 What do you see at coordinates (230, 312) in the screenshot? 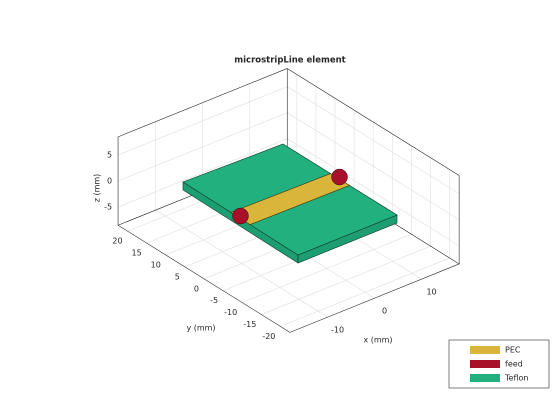
I see `y-tick-label: -10` at bounding box center [230, 312].